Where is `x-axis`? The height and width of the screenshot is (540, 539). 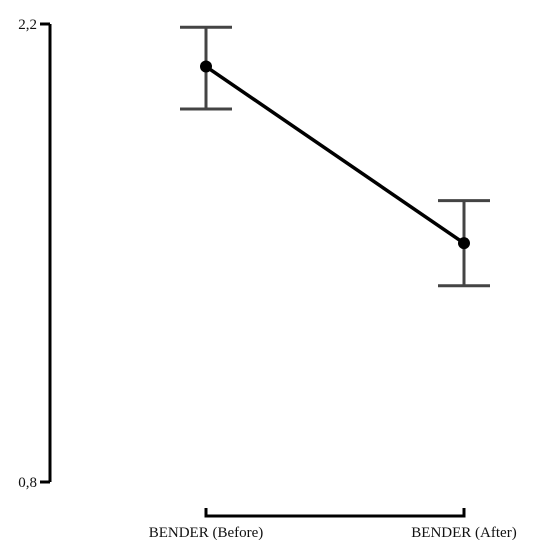
x-axis is located at coordinates (335, 513).